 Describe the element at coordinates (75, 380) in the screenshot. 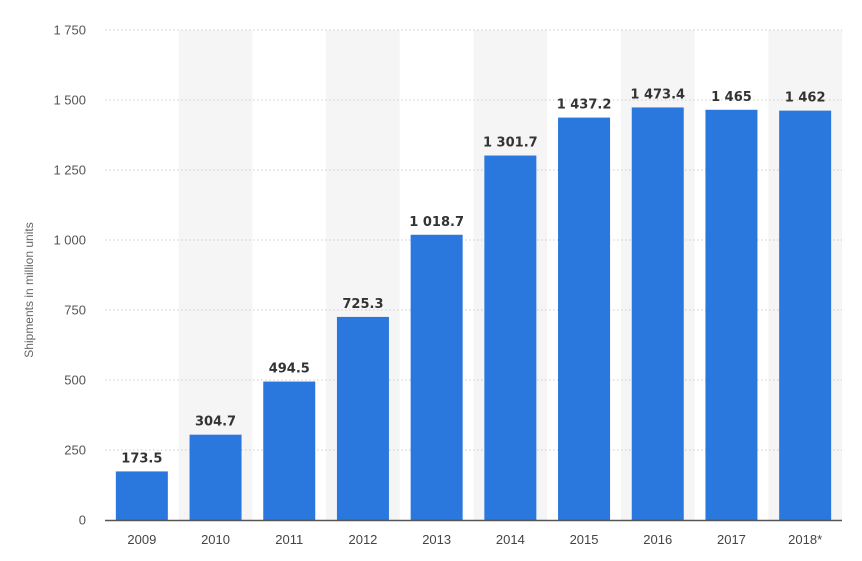

I see `y-tick-label: 500` at that location.